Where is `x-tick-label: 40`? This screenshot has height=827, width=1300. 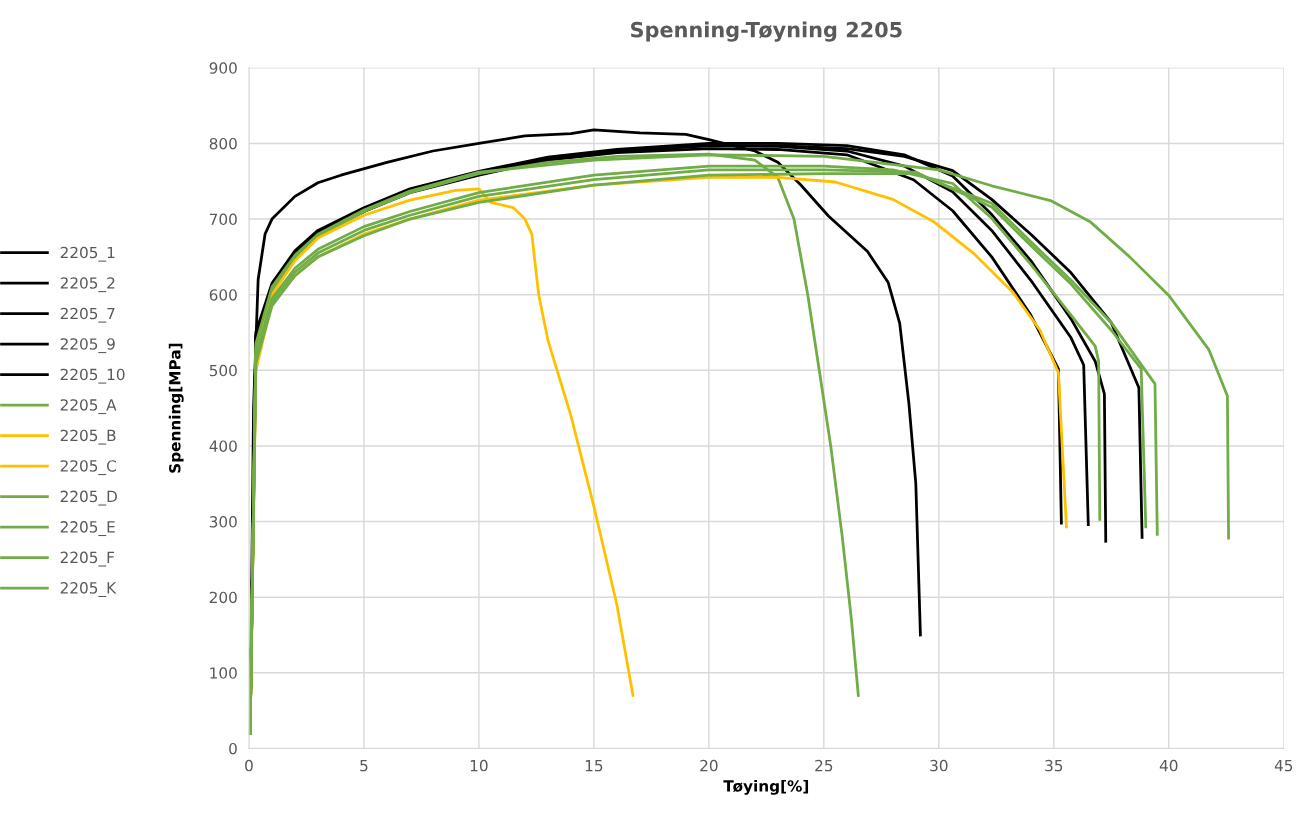 x-tick-label: 40 is located at coordinates (1168, 765).